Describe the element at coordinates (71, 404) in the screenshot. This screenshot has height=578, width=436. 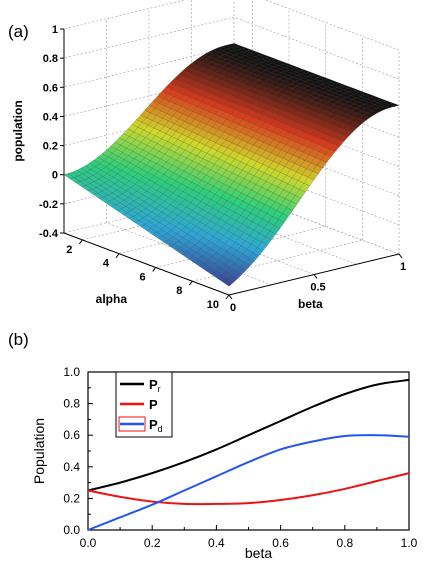
I see `y-tick-label: 0.8` at that location.